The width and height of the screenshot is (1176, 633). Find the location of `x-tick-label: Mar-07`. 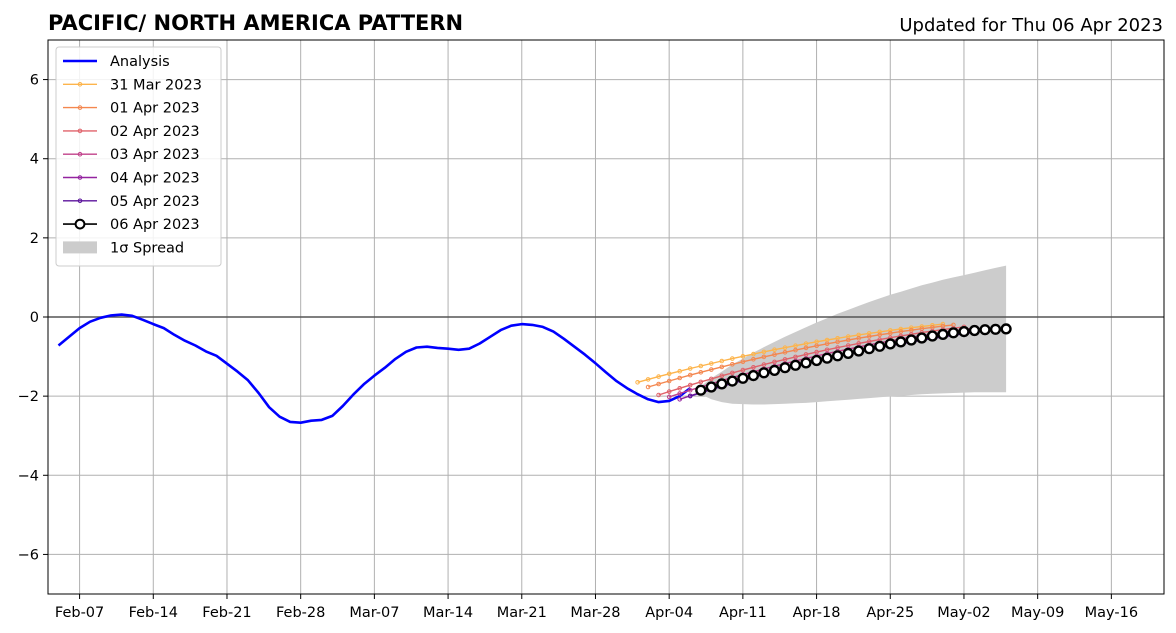

x-tick-label: Mar-07 is located at coordinates (374, 613).